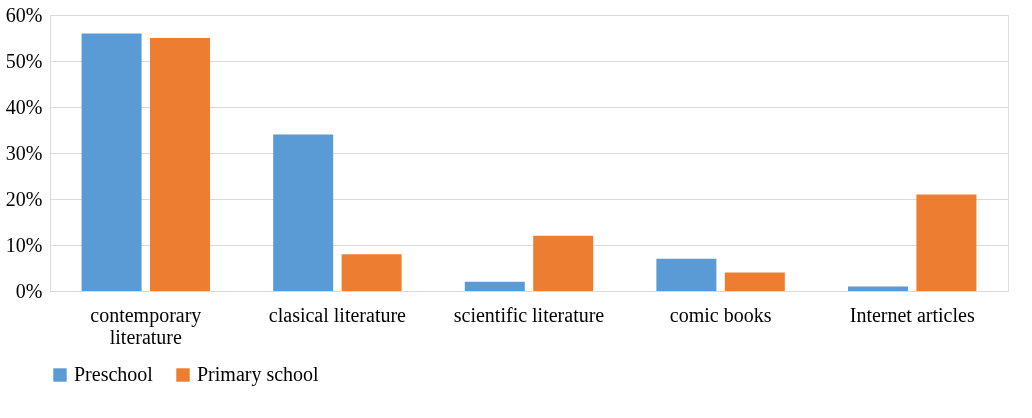 The height and width of the screenshot is (418, 1032). Describe the element at coordinates (529, 314) in the screenshot. I see `x-tick-label: scientific literature` at that location.